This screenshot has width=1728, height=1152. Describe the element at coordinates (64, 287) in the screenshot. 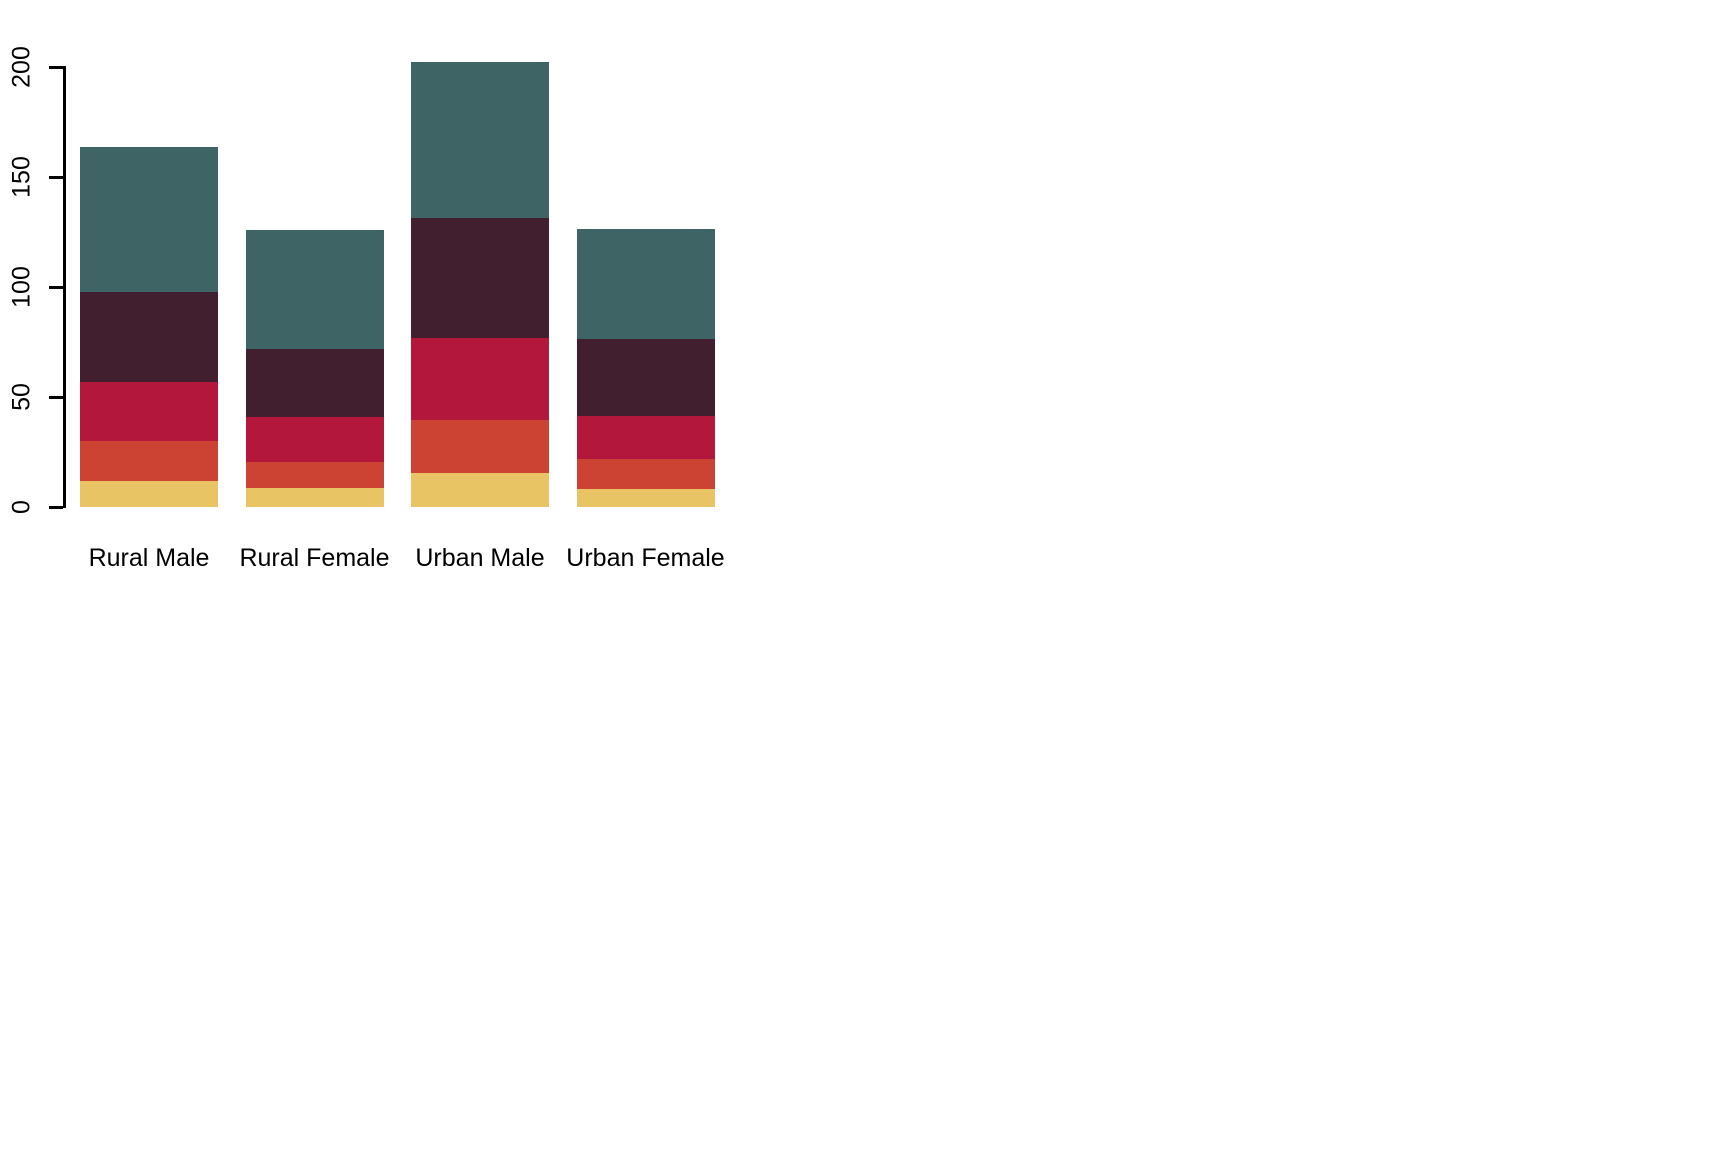

I see `y-axis-line` at that location.